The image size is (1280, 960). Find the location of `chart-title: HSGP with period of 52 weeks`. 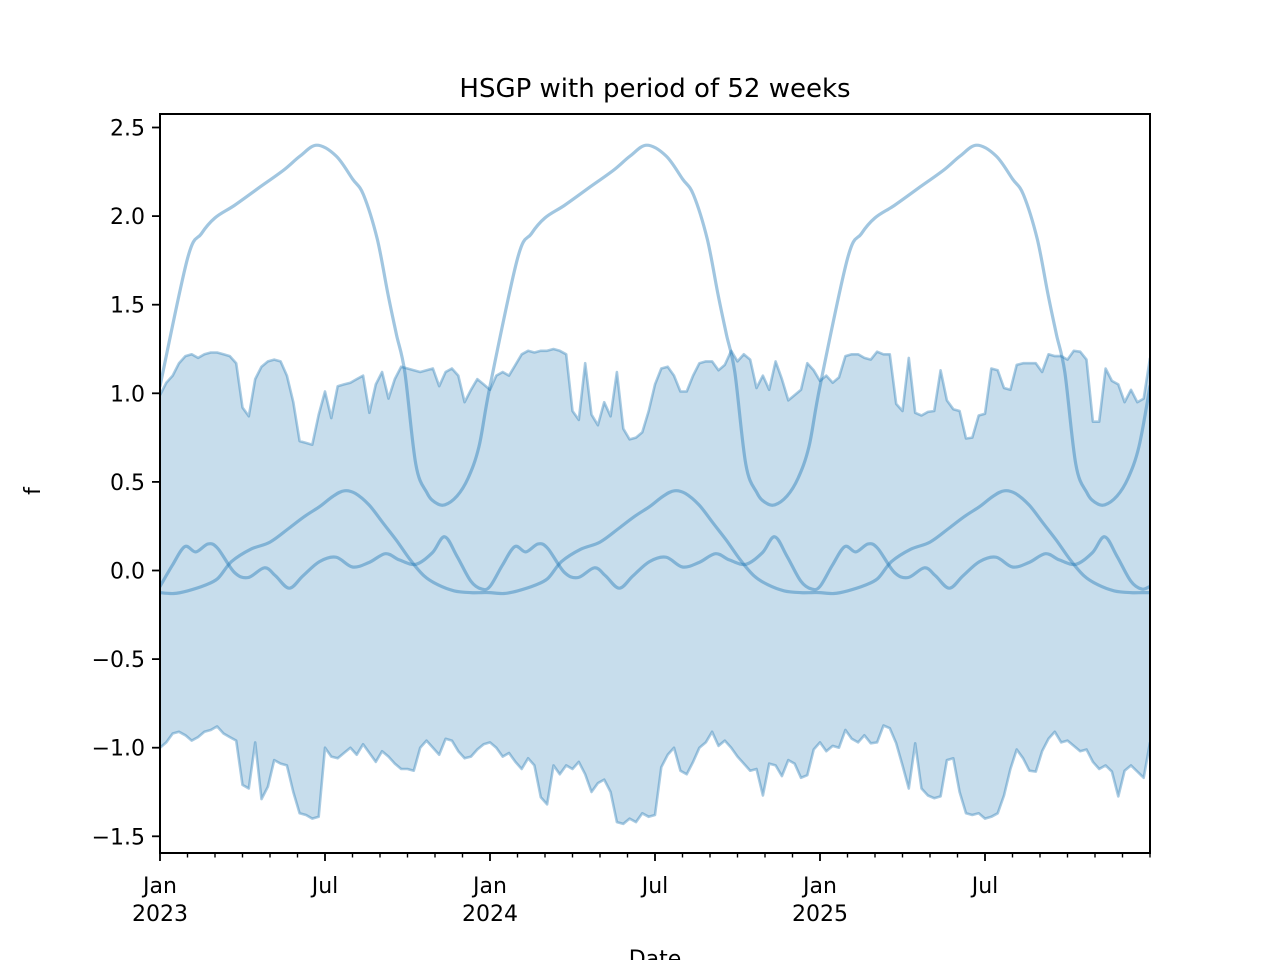

chart-title: HSGP with period of 52 weeks is located at coordinates (654, 89).